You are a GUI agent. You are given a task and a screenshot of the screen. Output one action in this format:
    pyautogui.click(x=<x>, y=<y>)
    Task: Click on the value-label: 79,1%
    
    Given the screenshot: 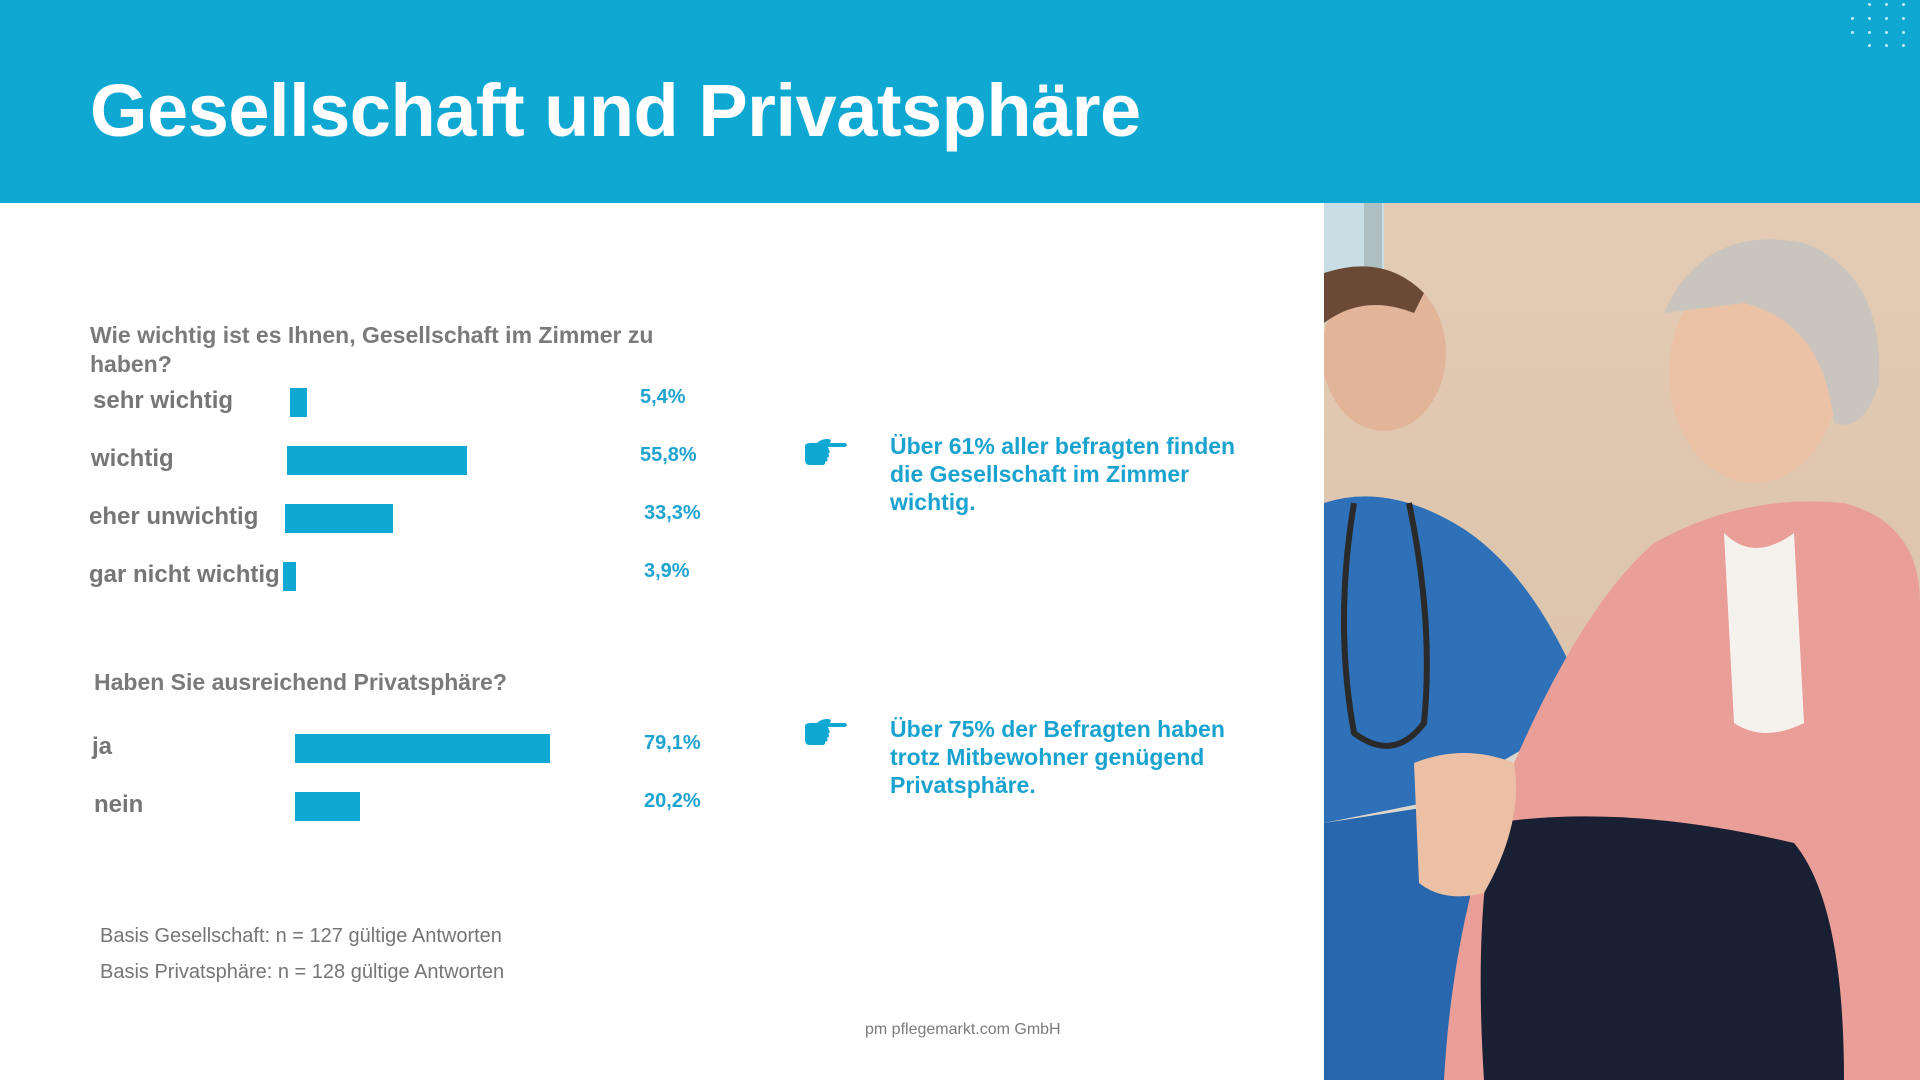 What is the action you would take?
    pyautogui.click(x=672, y=743)
    